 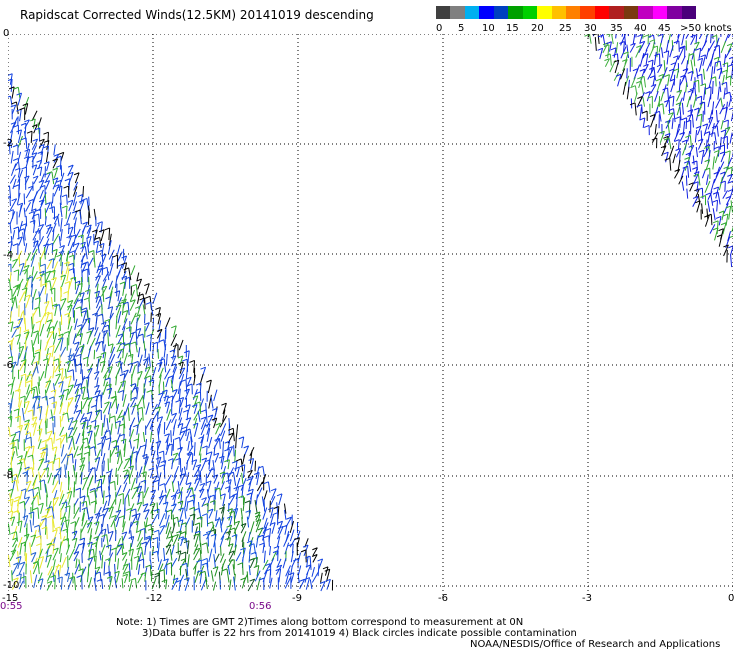 I want to click on color-scale-tick-label: 45, so click(x=664, y=28).